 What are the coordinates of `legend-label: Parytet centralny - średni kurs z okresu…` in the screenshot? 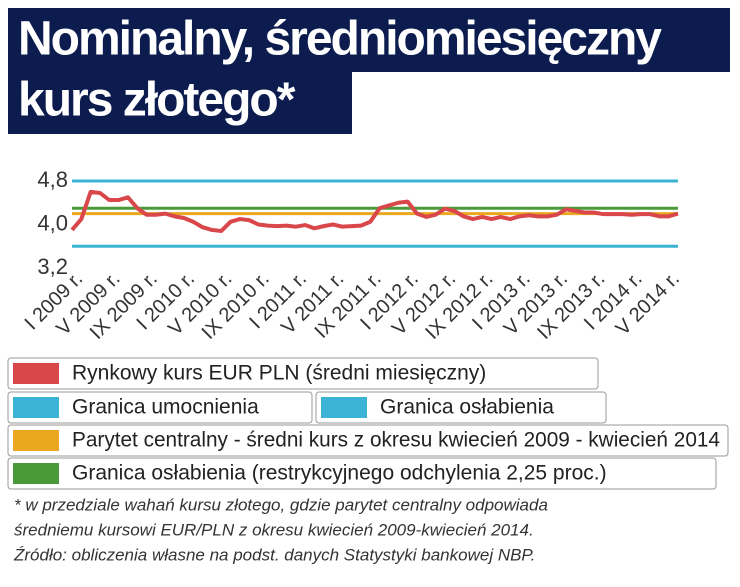 It's located at (396, 440).